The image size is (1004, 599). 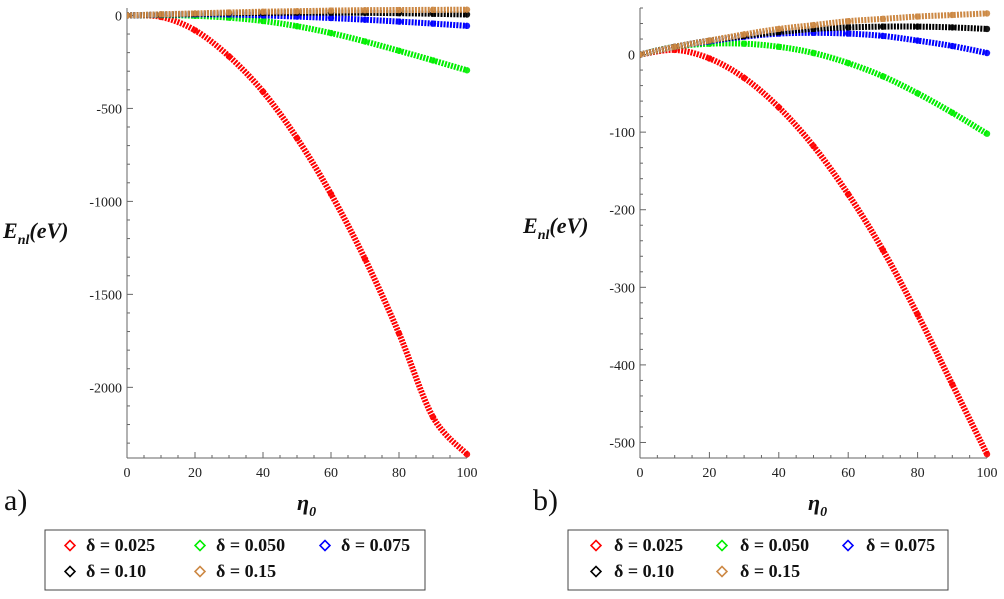 I want to click on panel-label: a), so click(x=15, y=500).